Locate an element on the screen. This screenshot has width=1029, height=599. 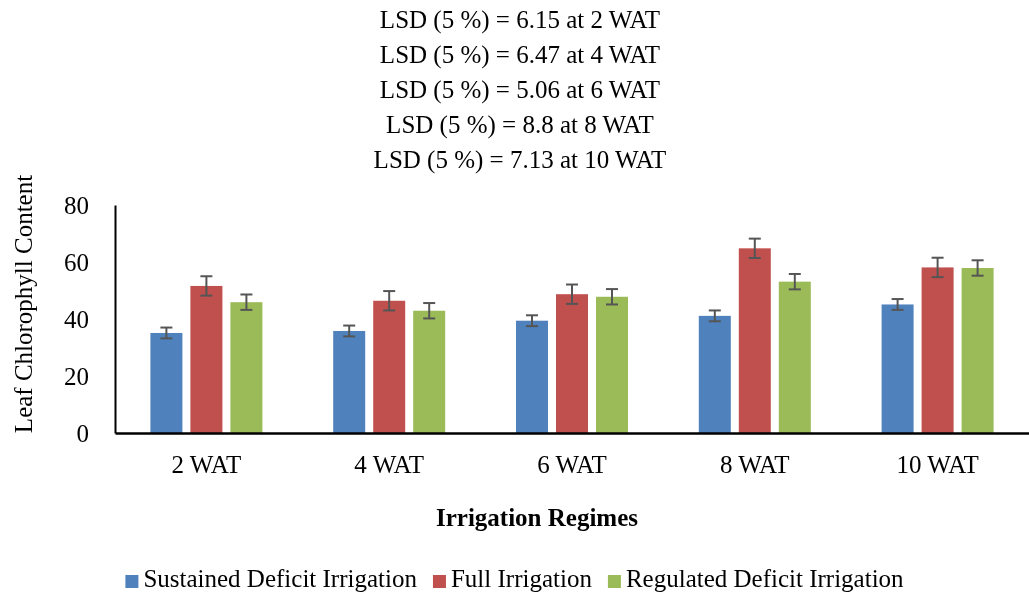
x-tick-label: 4 WAT is located at coordinates (389, 464).